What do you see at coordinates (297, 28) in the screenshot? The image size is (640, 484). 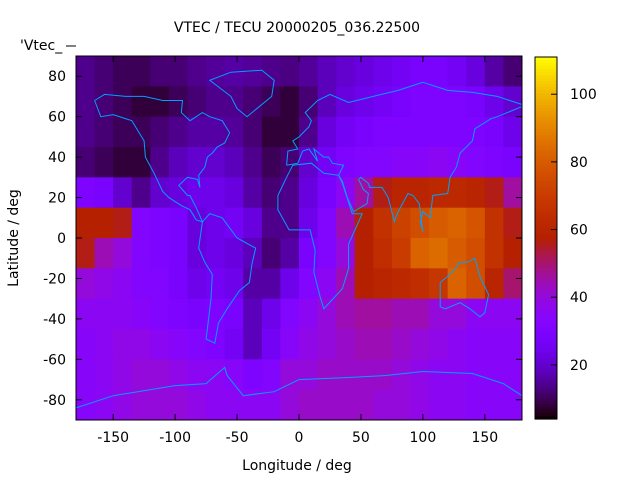 I see `chart-title: VTEC / TECU 20000205_036.22500` at bounding box center [297, 28].